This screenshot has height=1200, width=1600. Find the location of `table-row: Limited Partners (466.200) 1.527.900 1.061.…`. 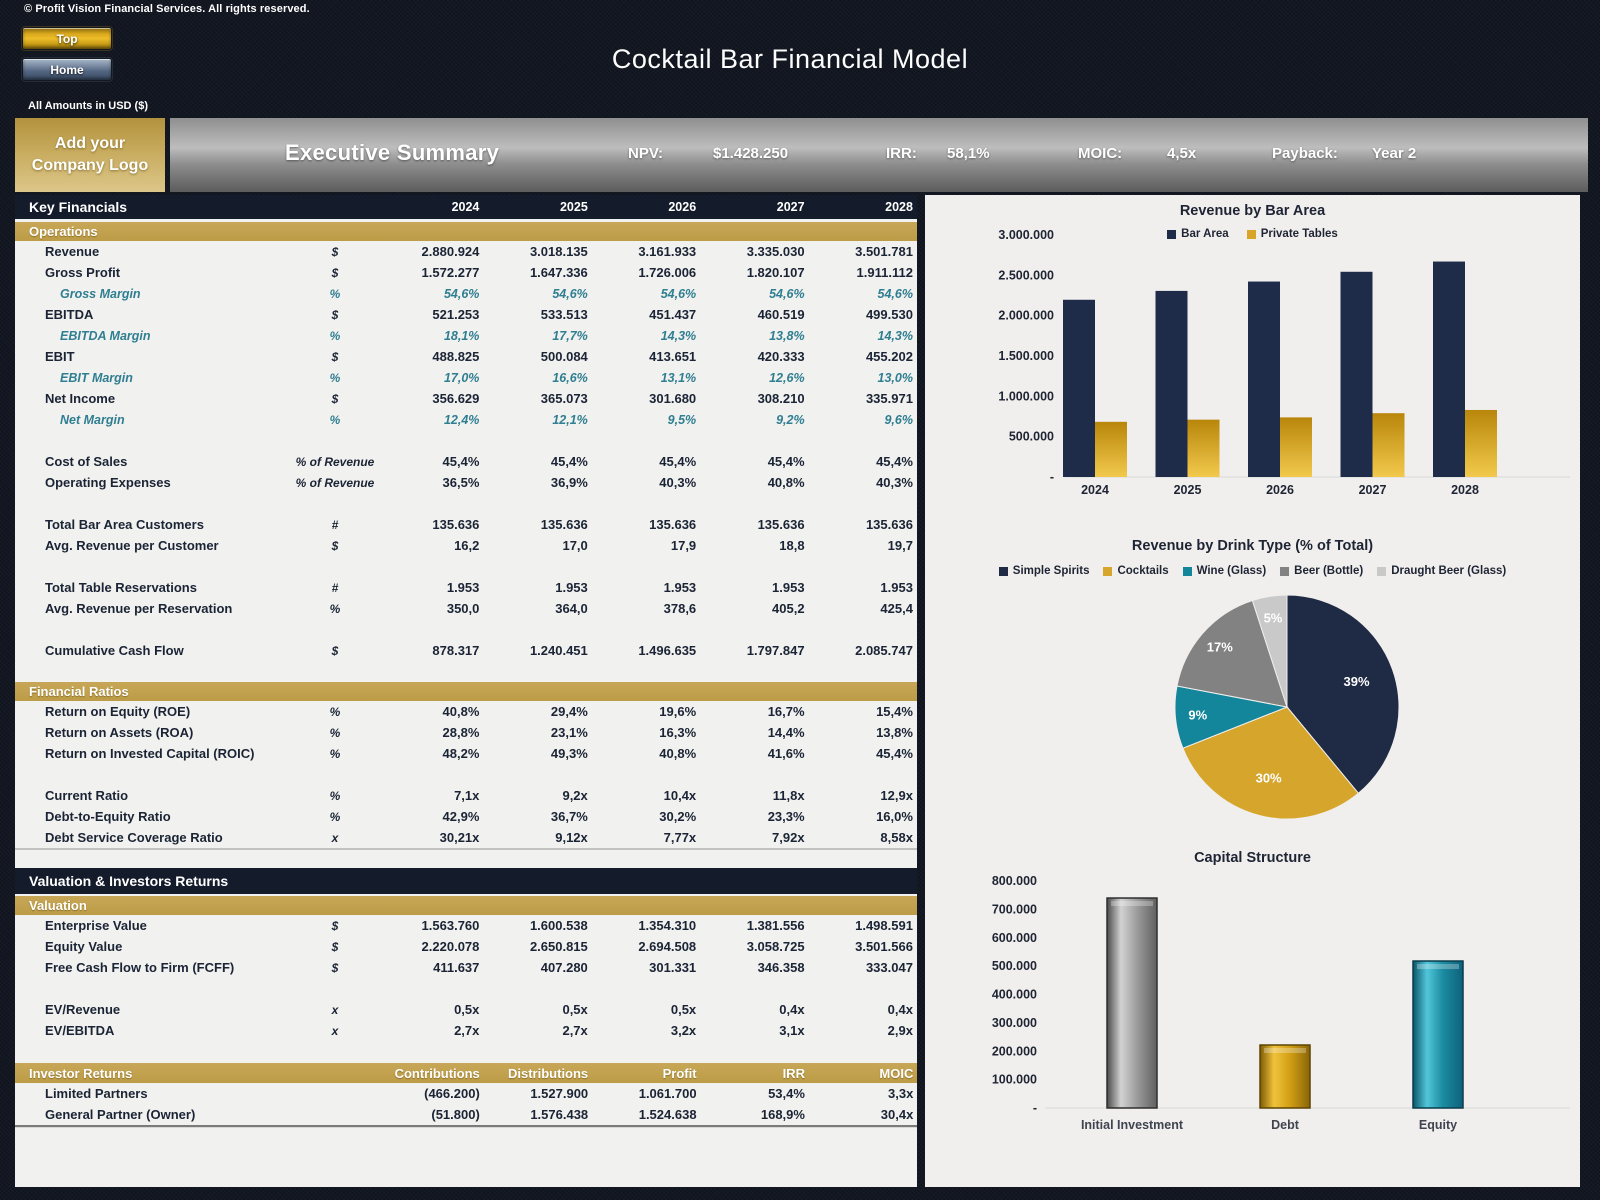

table-row: Limited Partners (466.200) 1.527.900 1.061.… is located at coordinates (466, 1093).